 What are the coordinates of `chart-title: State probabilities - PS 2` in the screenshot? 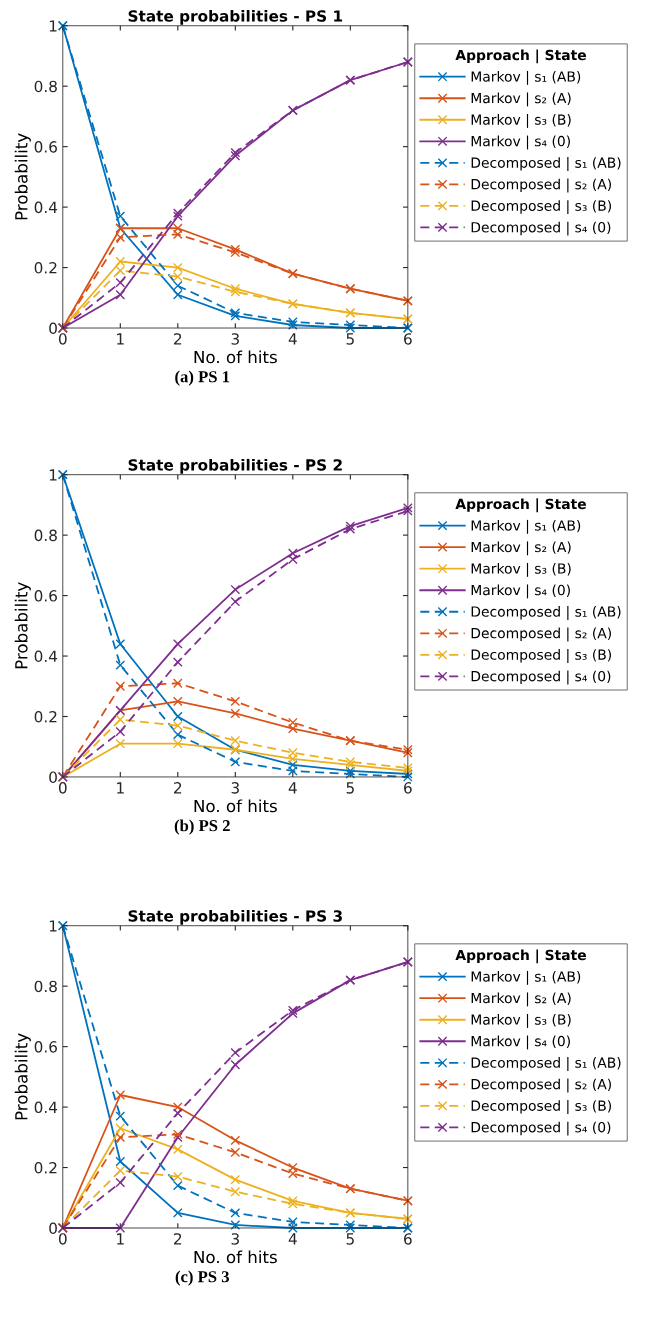 It's located at (235, 466).